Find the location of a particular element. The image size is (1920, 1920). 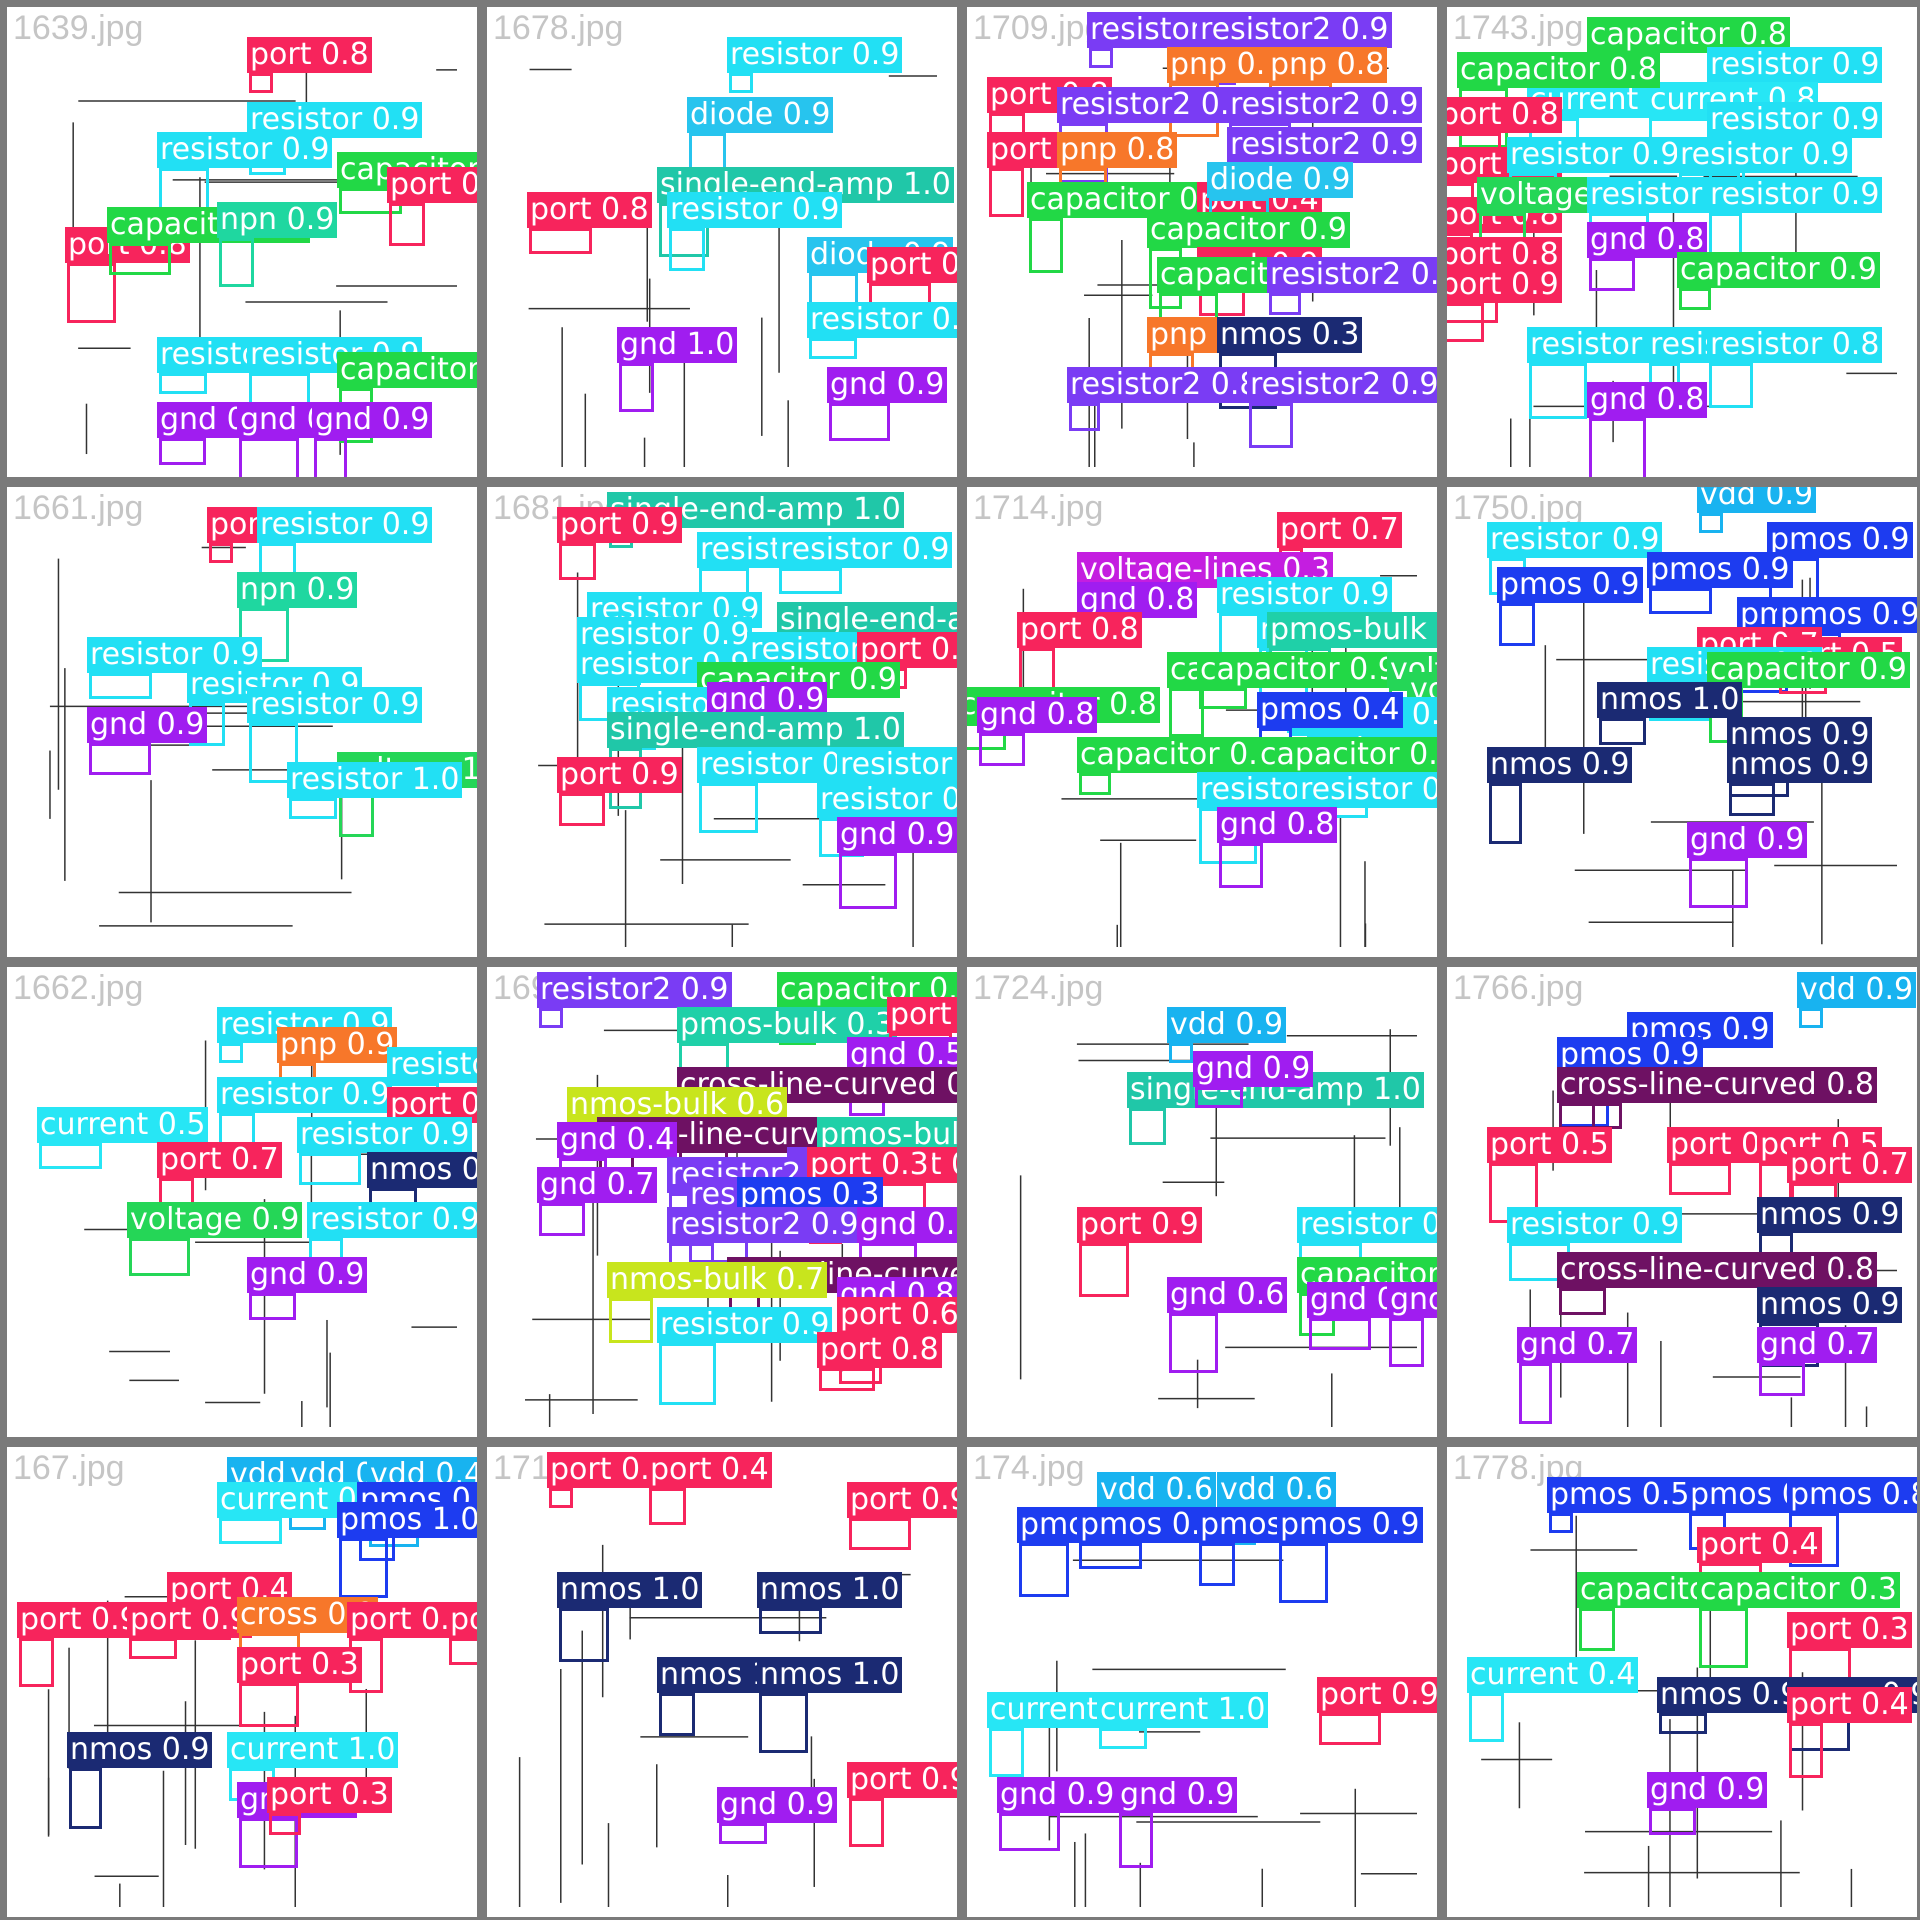

image-filename: 1697.jpg is located at coordinates (558, 988).